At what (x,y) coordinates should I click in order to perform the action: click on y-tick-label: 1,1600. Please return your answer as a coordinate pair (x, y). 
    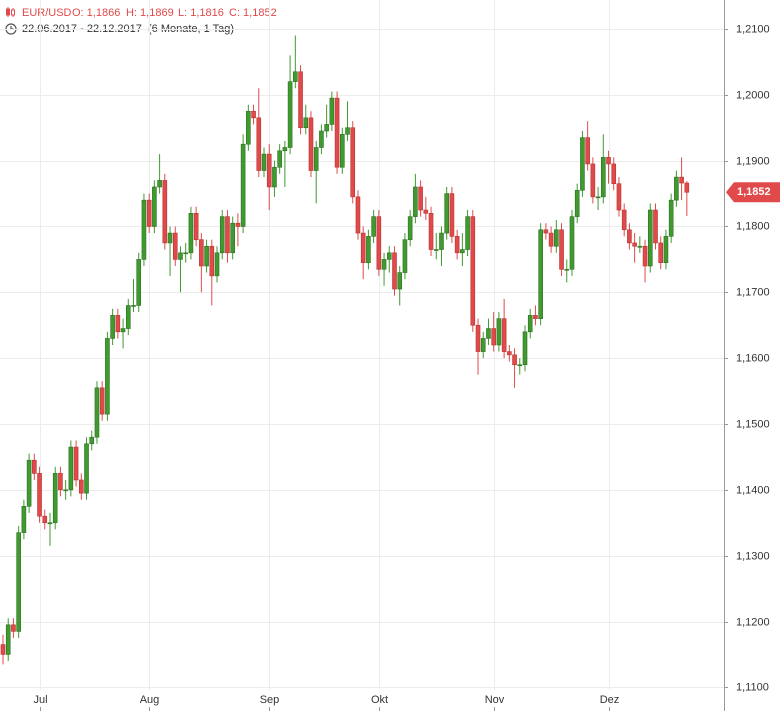
    Looking at the image, I should click on (753, 358).